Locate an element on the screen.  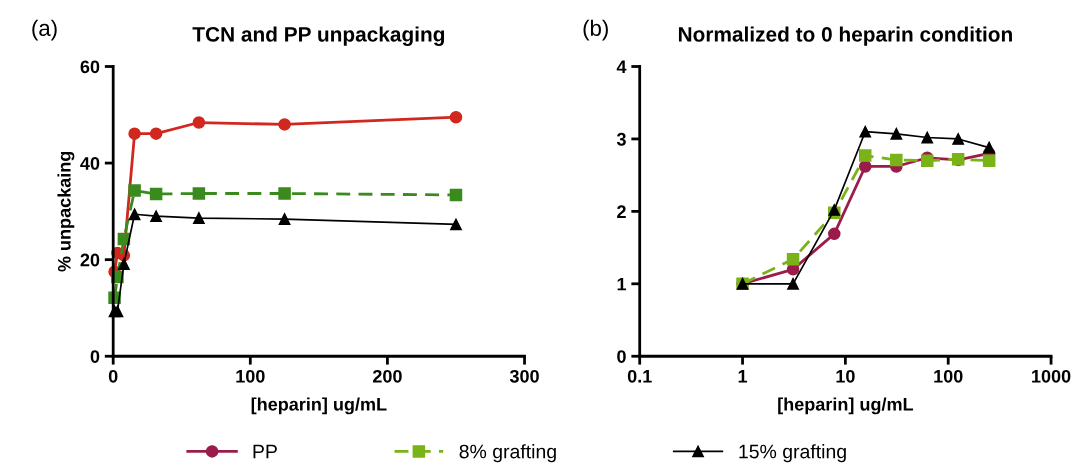
text: (b) is located at coordinates (595, 30).